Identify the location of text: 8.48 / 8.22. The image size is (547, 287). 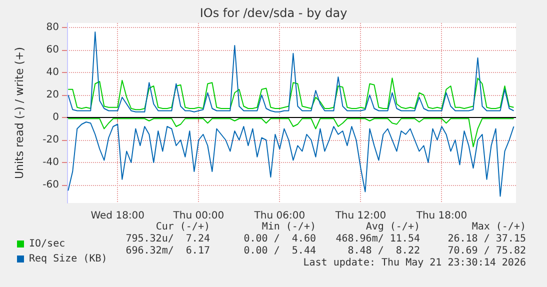
(384, 251).